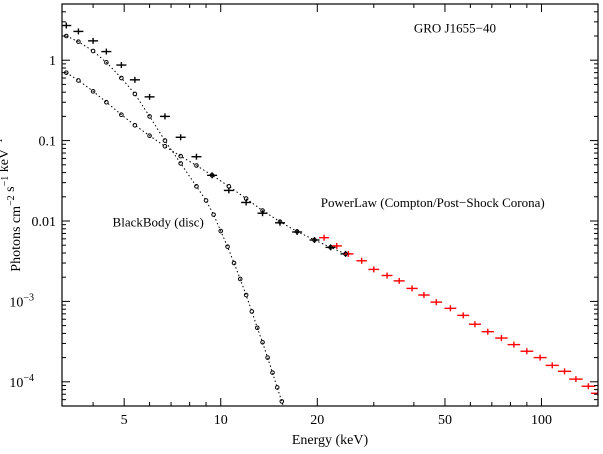  I want to click on y-axis-label: Photons cm−2 s−1 keV−1, so click(12, 204).